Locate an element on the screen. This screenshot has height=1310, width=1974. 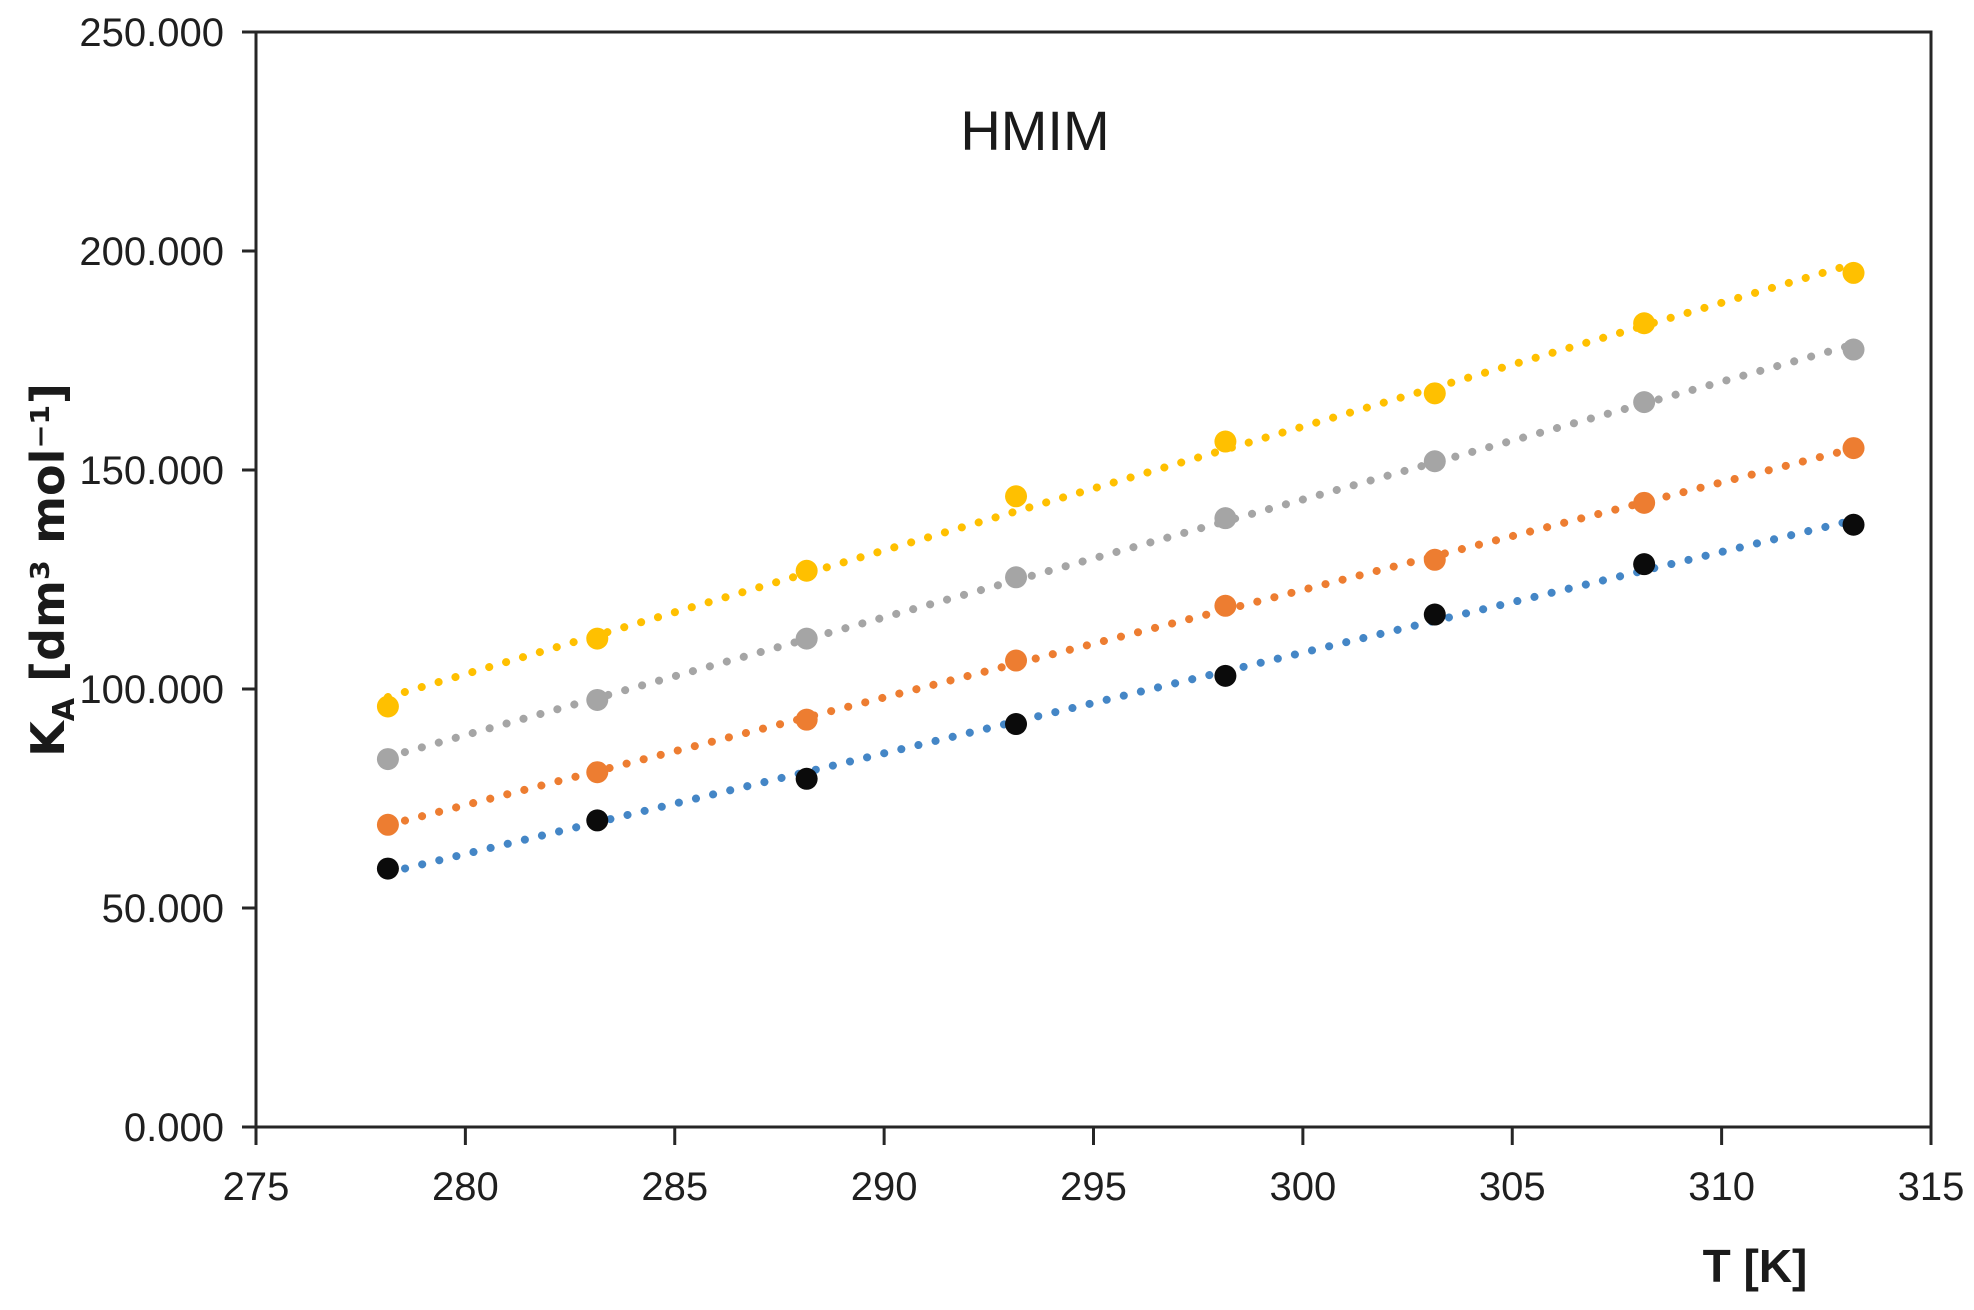
y-tick-label: 100.000 is located at coordinates (151, 690).